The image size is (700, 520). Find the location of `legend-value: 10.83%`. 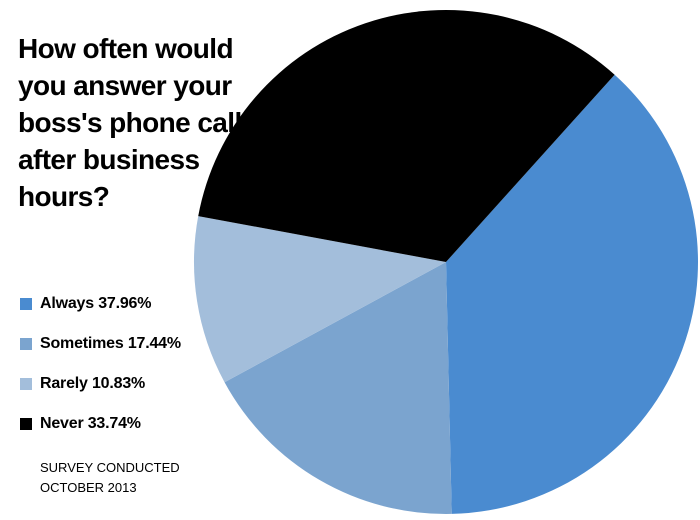

legend-value: 10.83% is located at coordinates (118, 383).